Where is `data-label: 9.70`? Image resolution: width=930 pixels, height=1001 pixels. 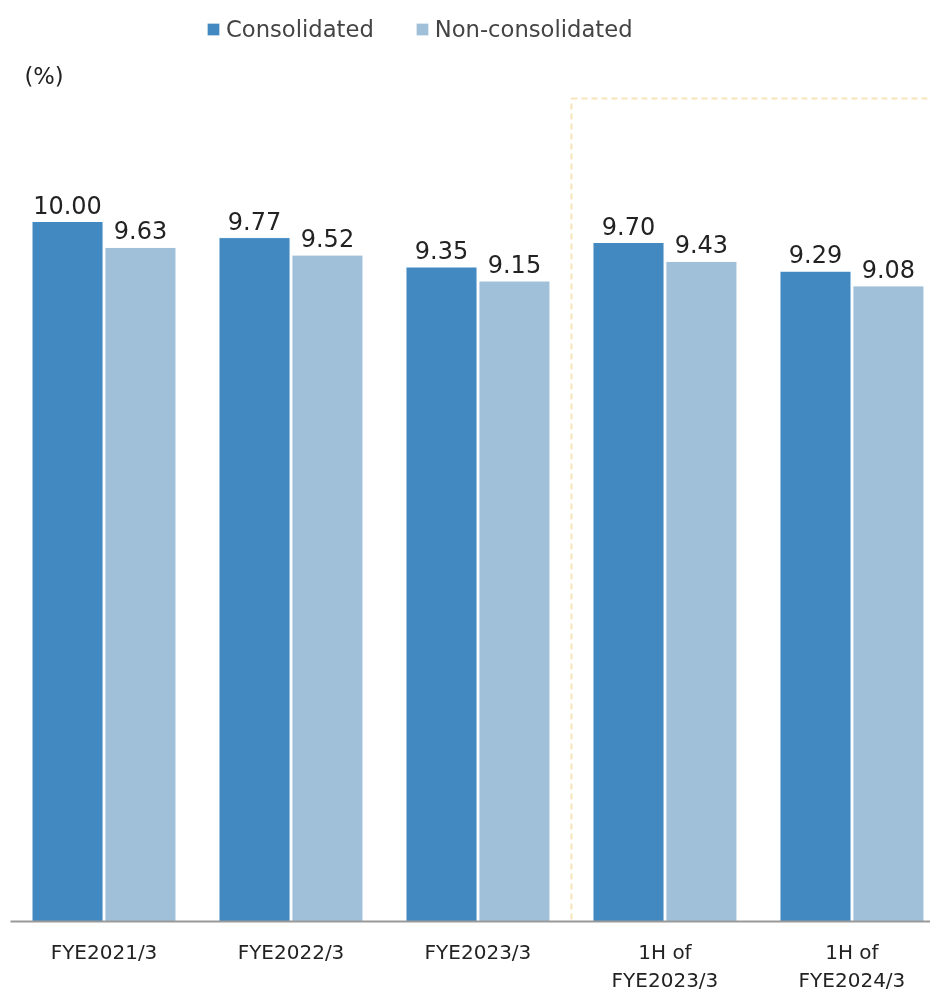 data-label: 9.70 is located at coordinates (628, 226).